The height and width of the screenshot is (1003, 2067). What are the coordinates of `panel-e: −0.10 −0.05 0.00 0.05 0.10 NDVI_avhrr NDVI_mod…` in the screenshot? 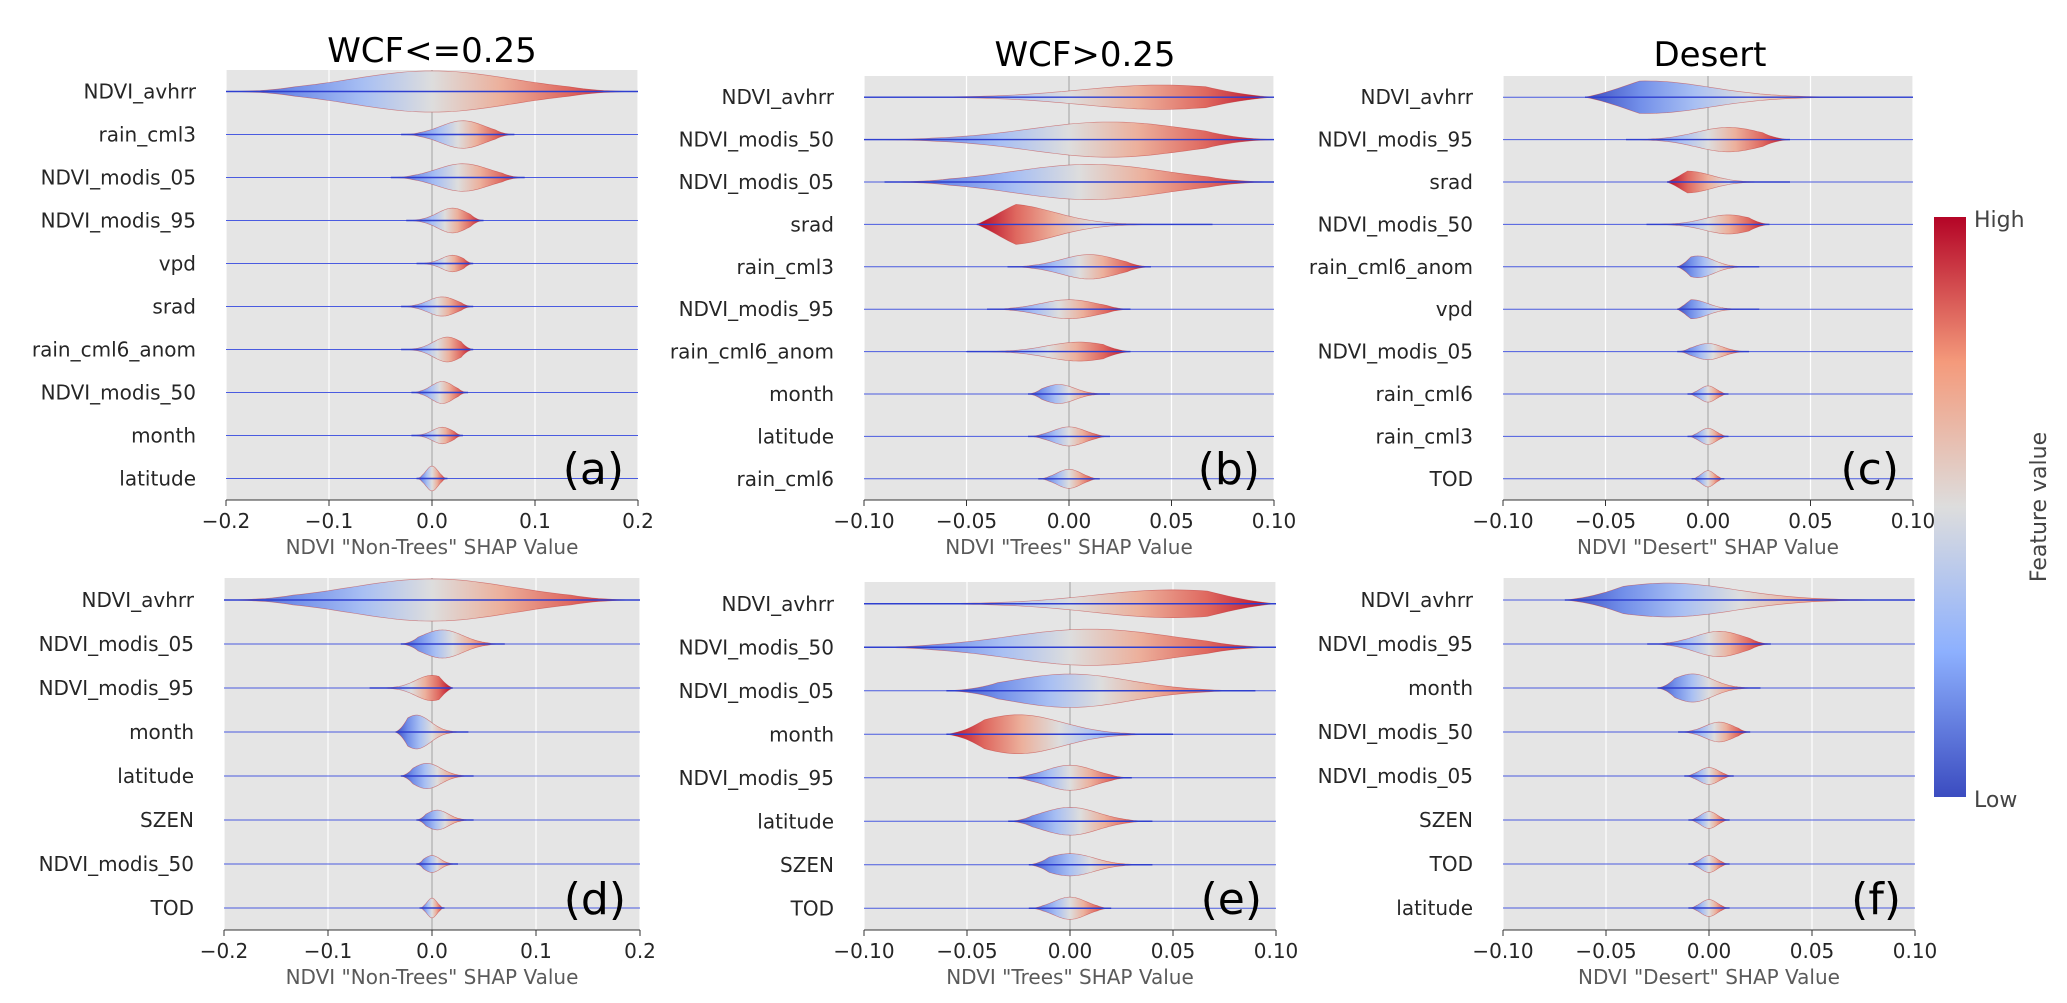 It's located at (989, 785).